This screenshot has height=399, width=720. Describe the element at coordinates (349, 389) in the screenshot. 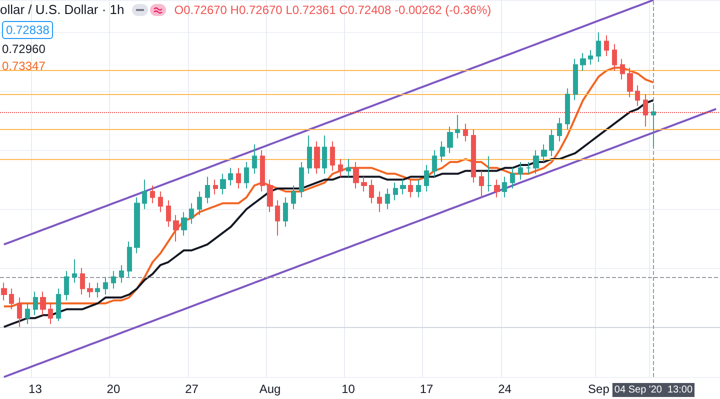

I see `x-tick-label: 10` at that location.